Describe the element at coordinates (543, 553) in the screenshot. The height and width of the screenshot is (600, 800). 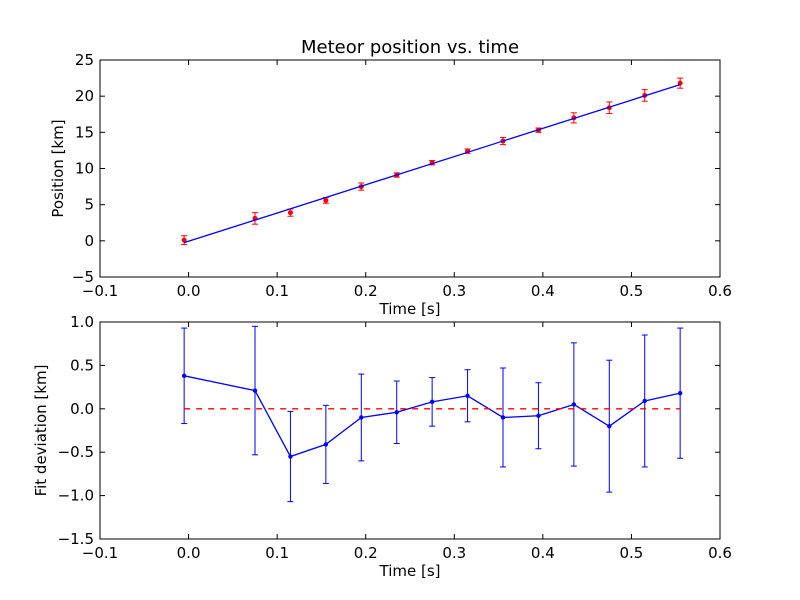
I see `deviation-plot-xtick-label: 0.4` at that location.